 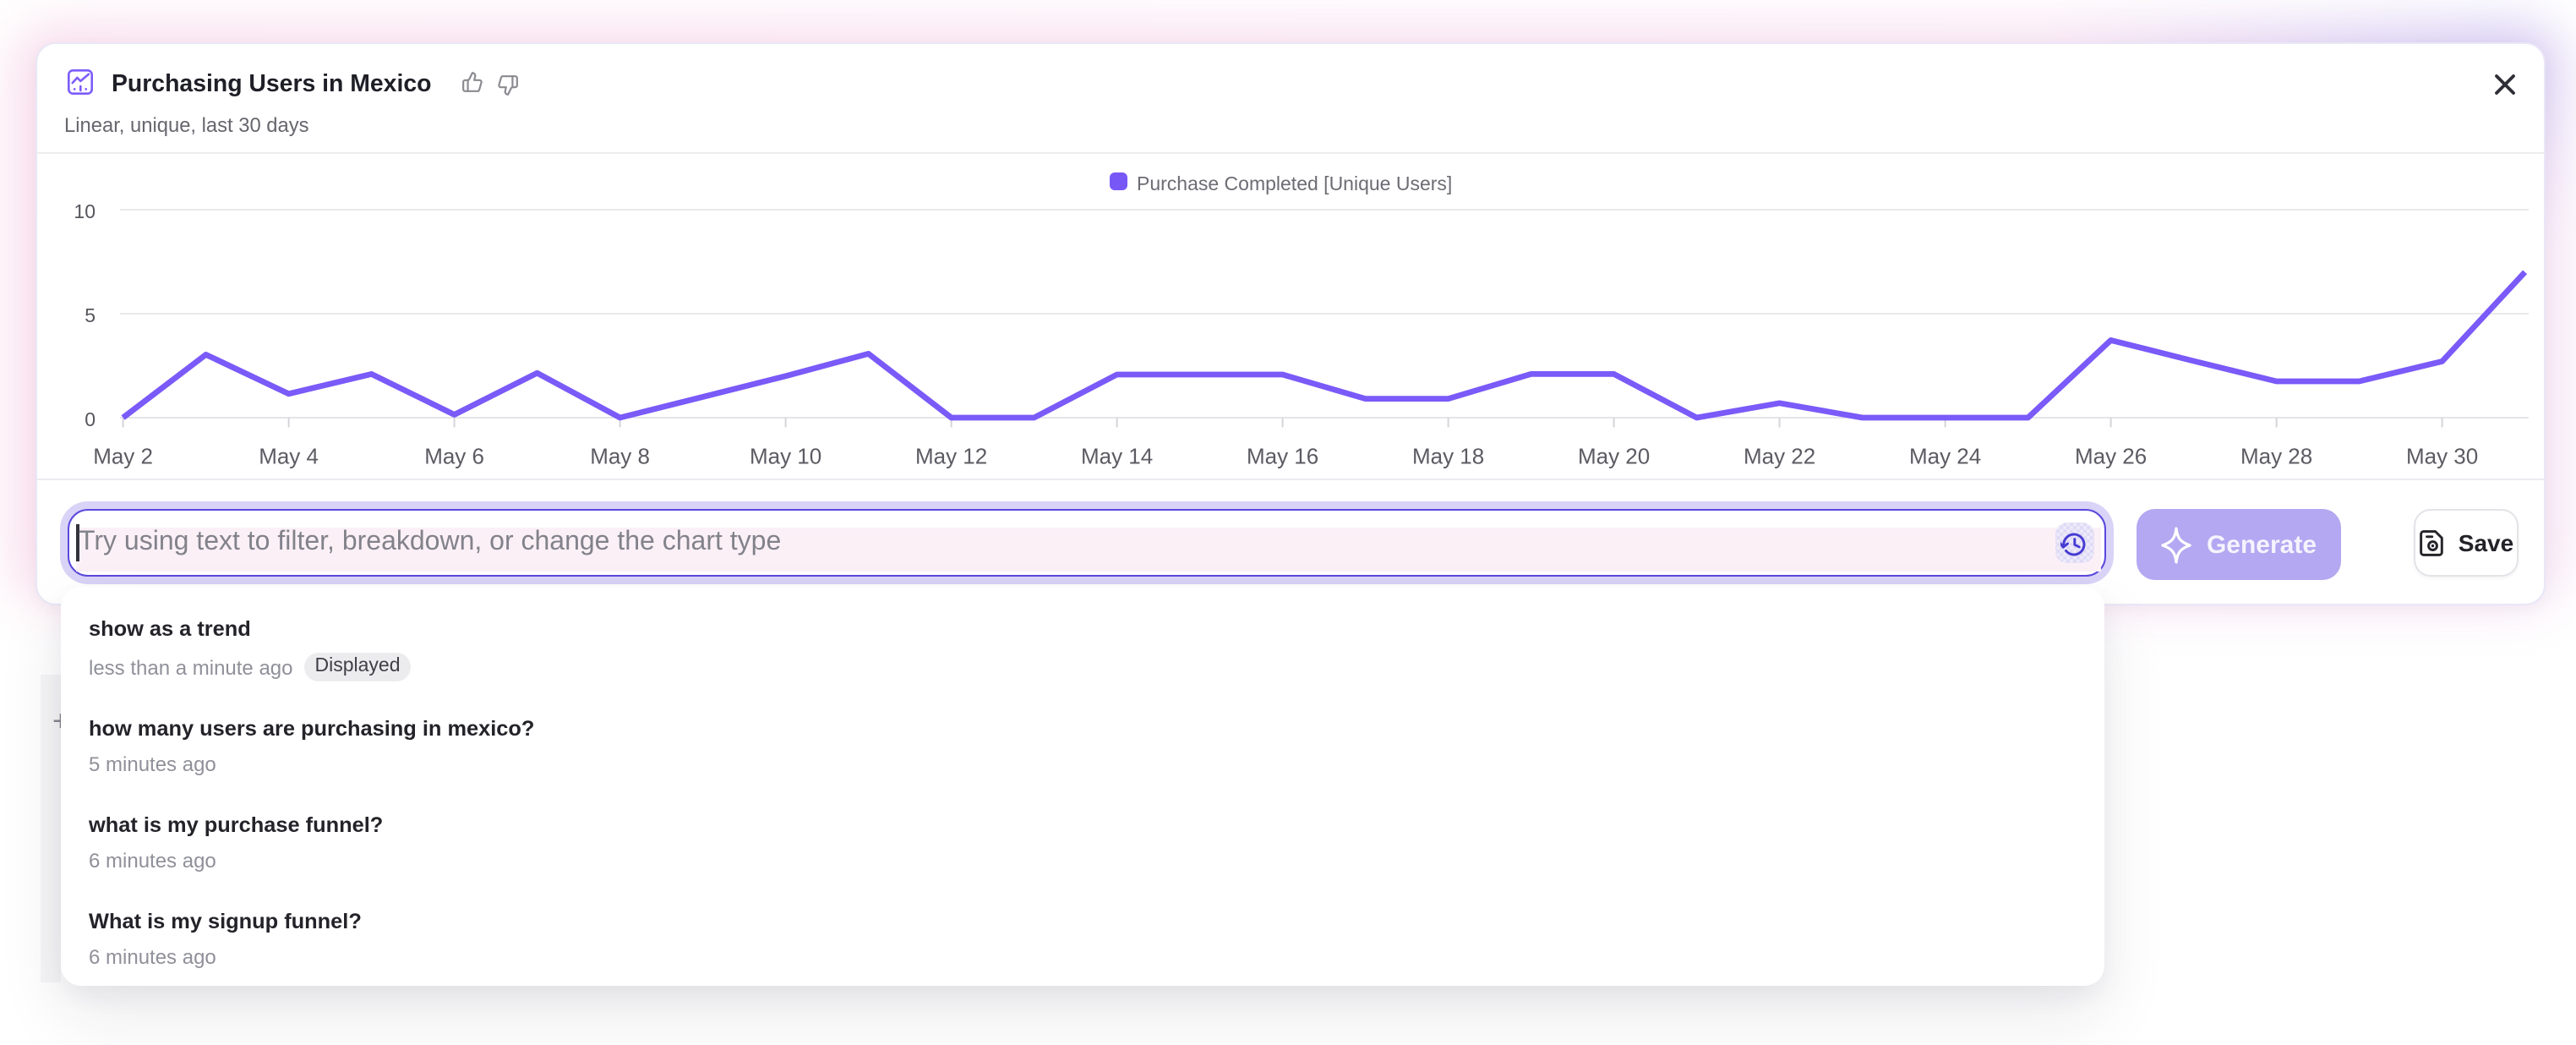 I want to click on svg-text: May 4, so click(x=289, y=456).